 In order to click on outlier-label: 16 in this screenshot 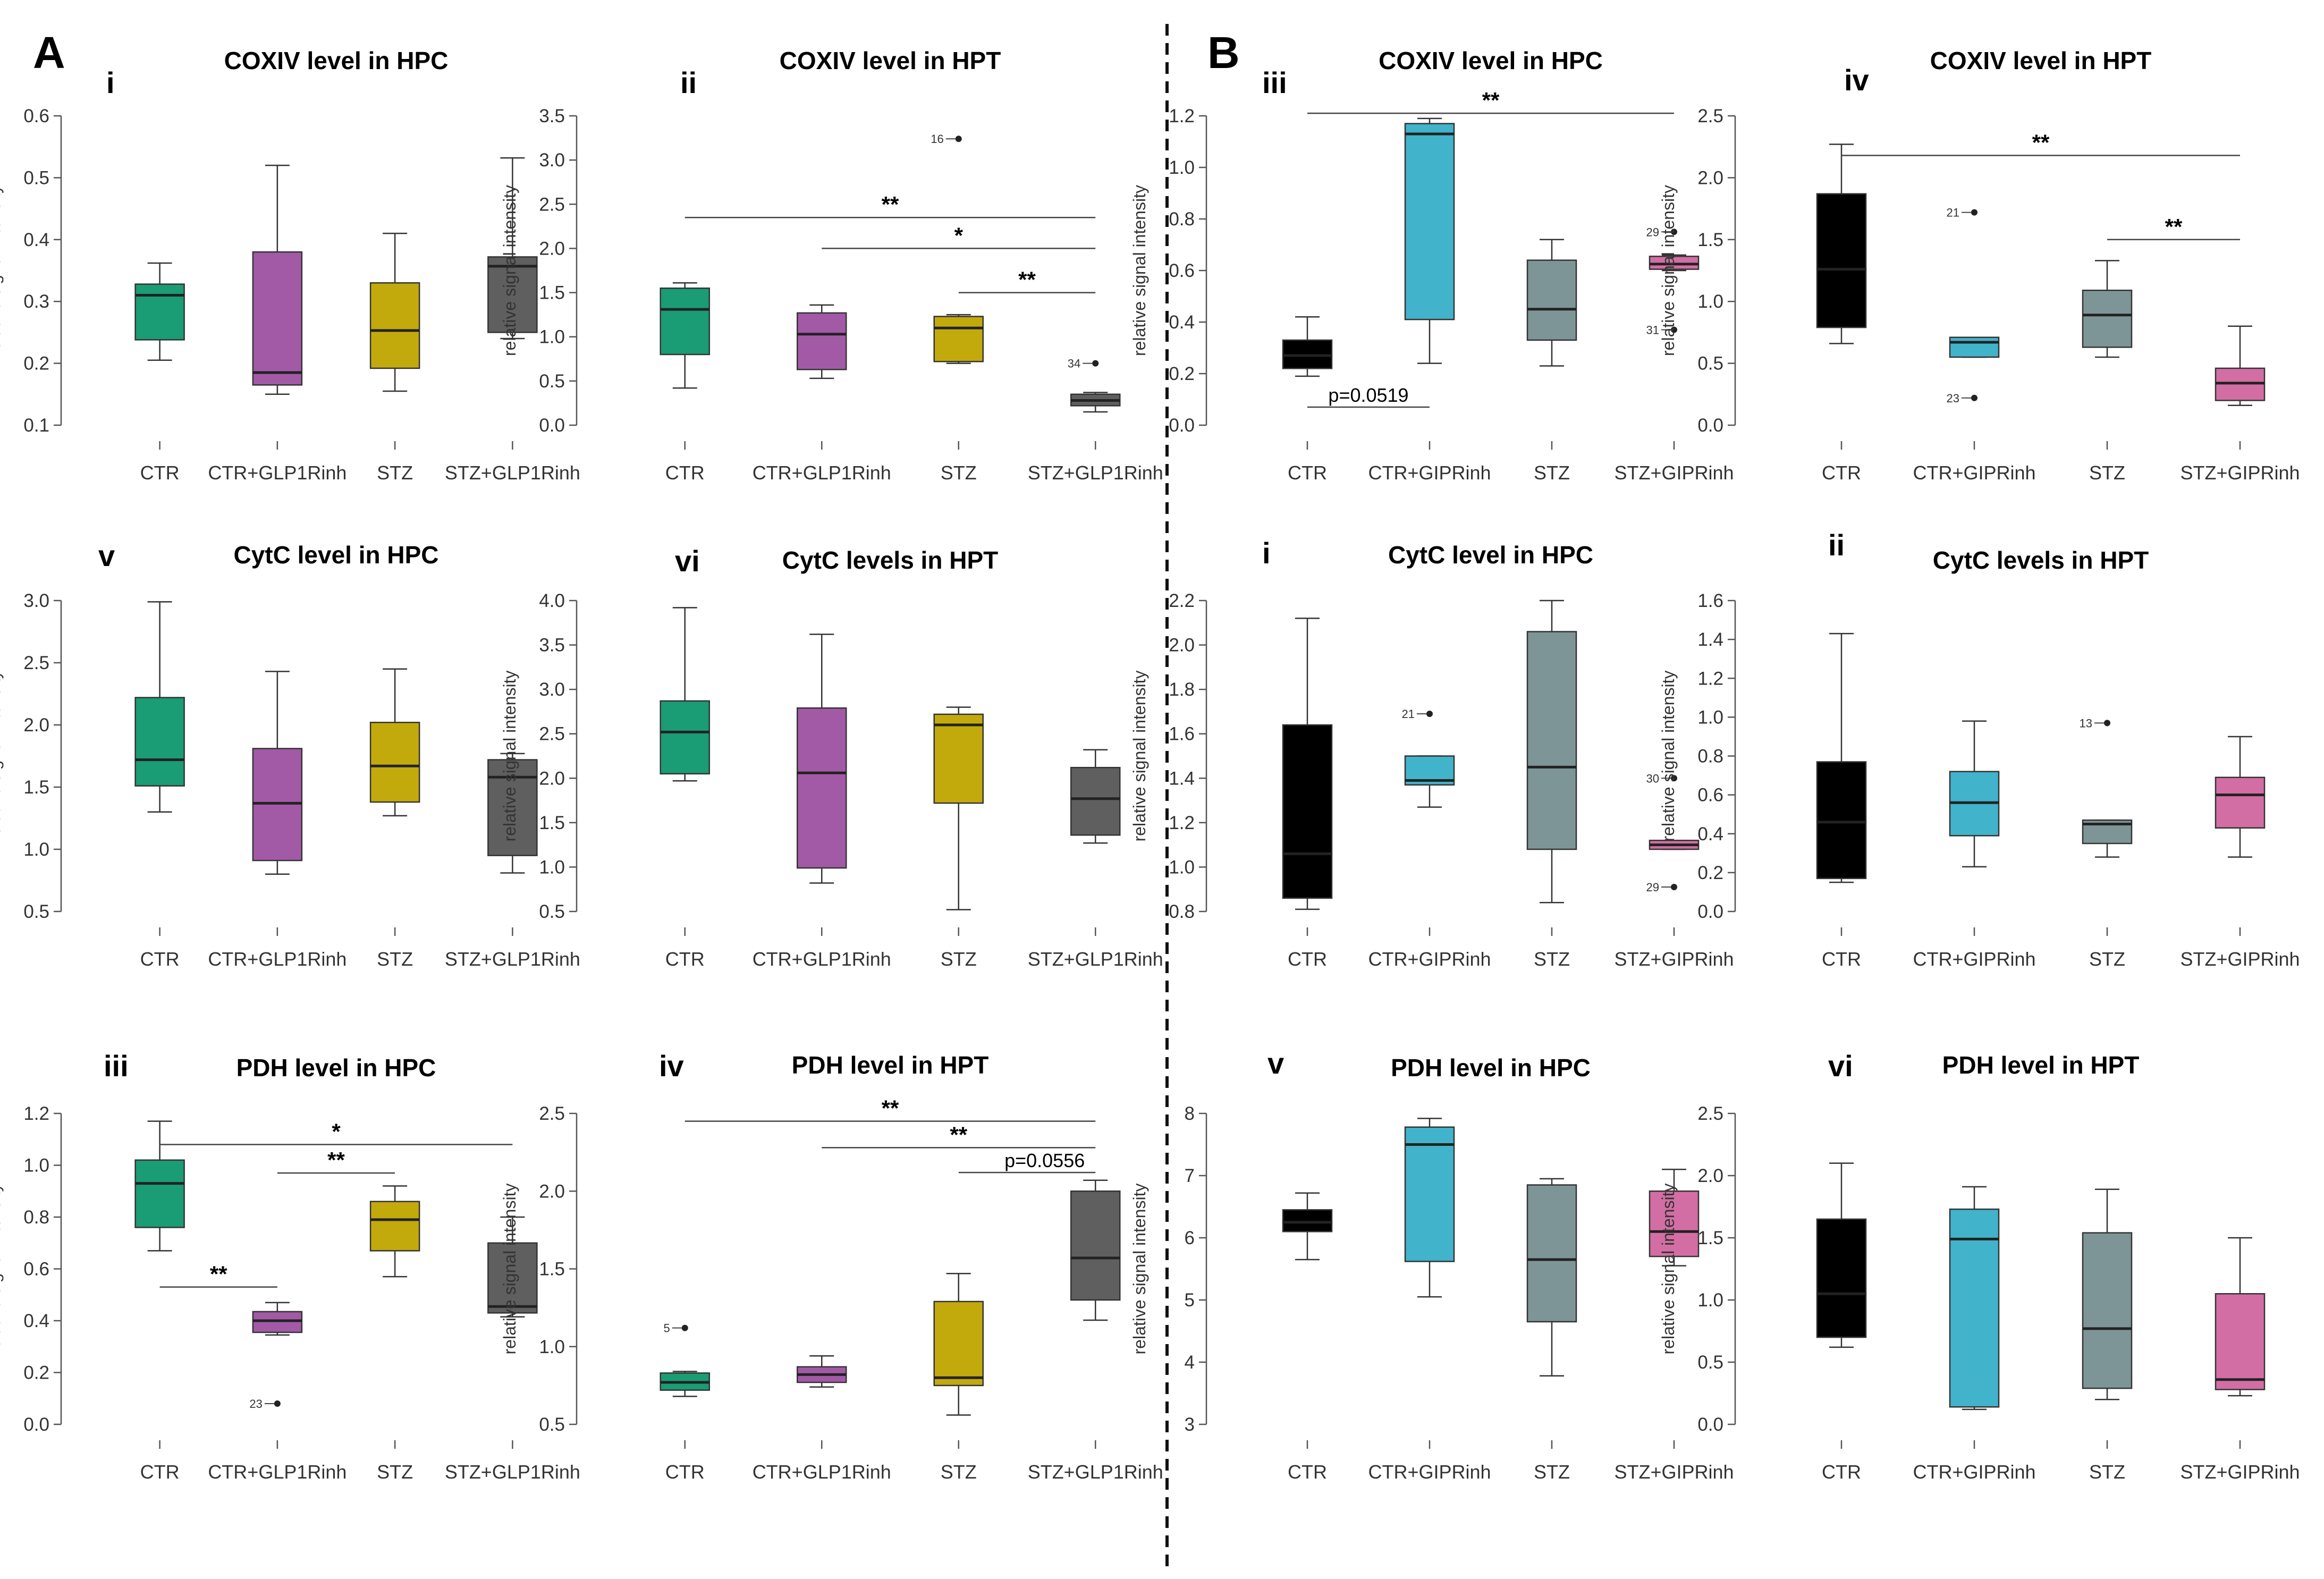, I will do `click(937, 139)`.